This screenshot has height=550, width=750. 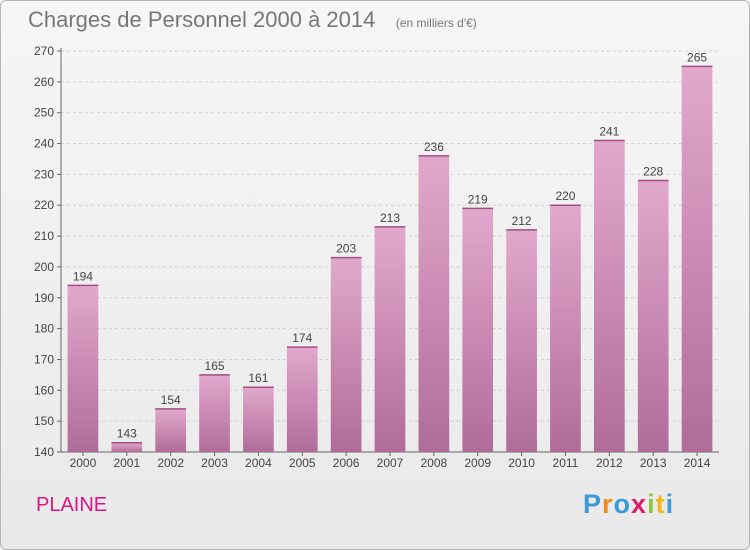 I want to click on data-label: 213, so click(x=390, y=218).